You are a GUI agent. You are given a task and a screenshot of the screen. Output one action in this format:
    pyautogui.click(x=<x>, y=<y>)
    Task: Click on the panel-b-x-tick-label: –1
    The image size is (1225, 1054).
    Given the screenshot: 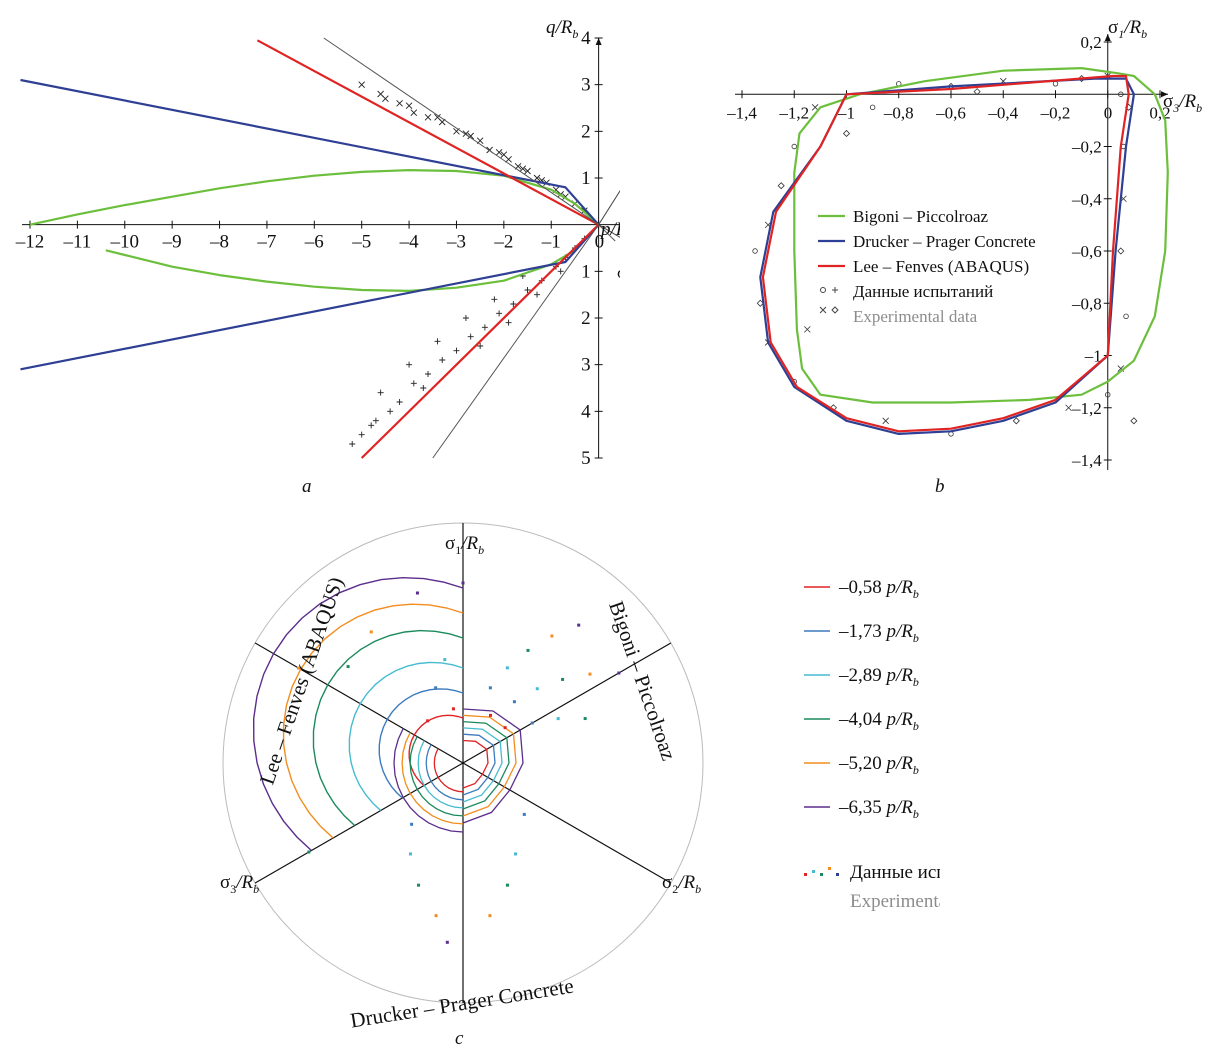 What is the action you would take?
    pyautogui.click(x=846, y=112)
    